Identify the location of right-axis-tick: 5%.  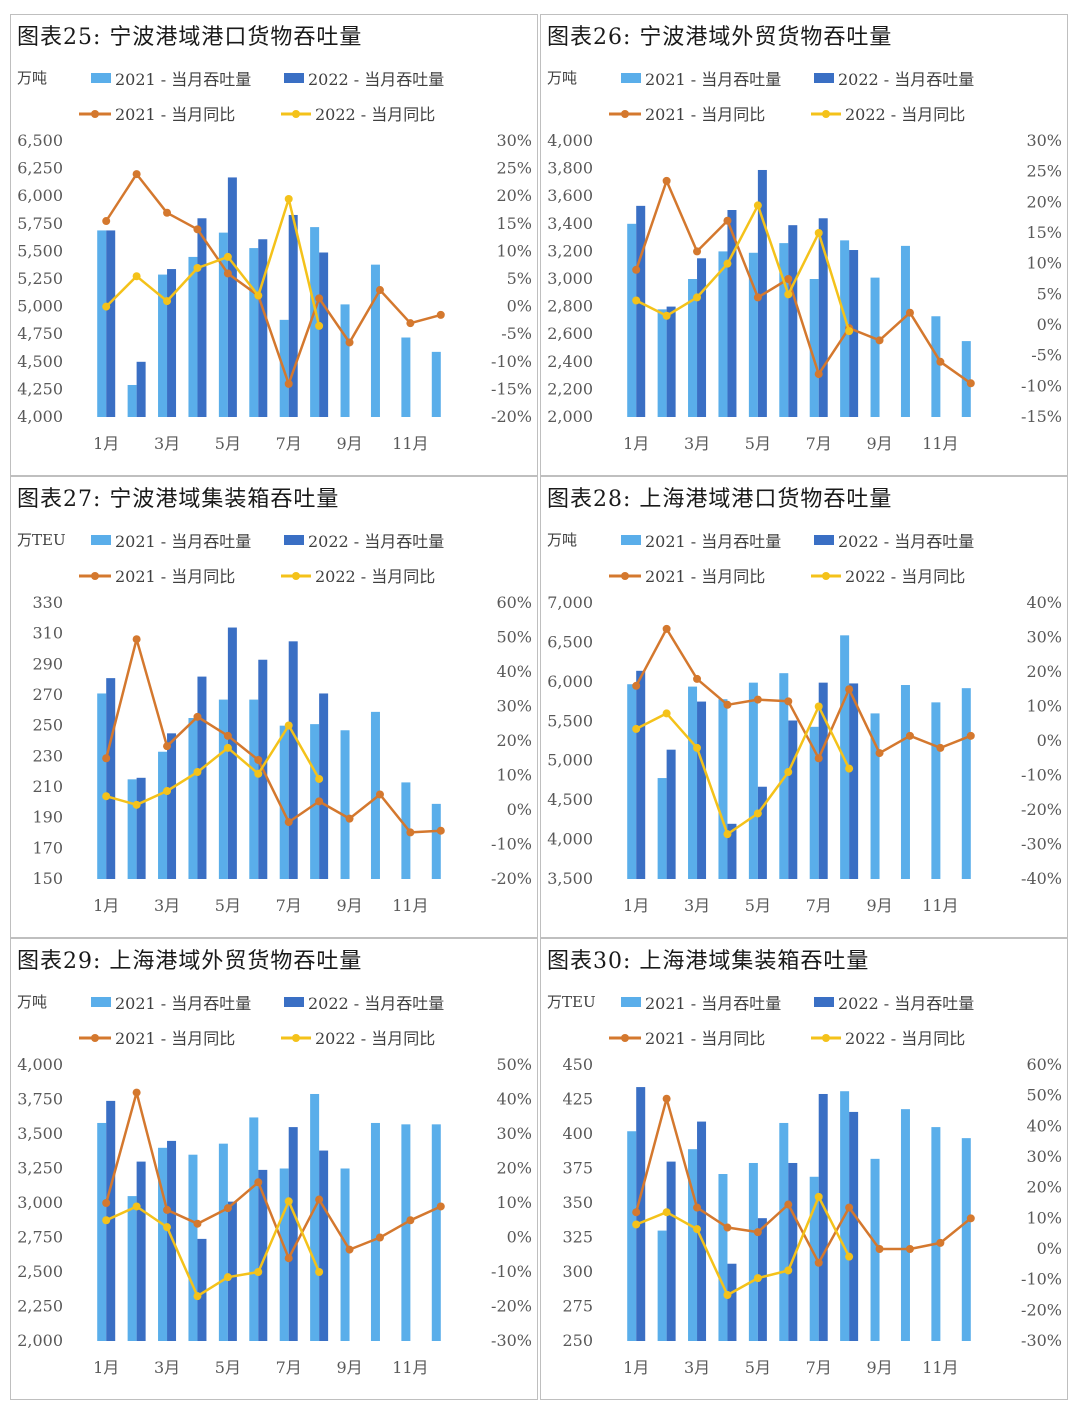
(1049, 293).